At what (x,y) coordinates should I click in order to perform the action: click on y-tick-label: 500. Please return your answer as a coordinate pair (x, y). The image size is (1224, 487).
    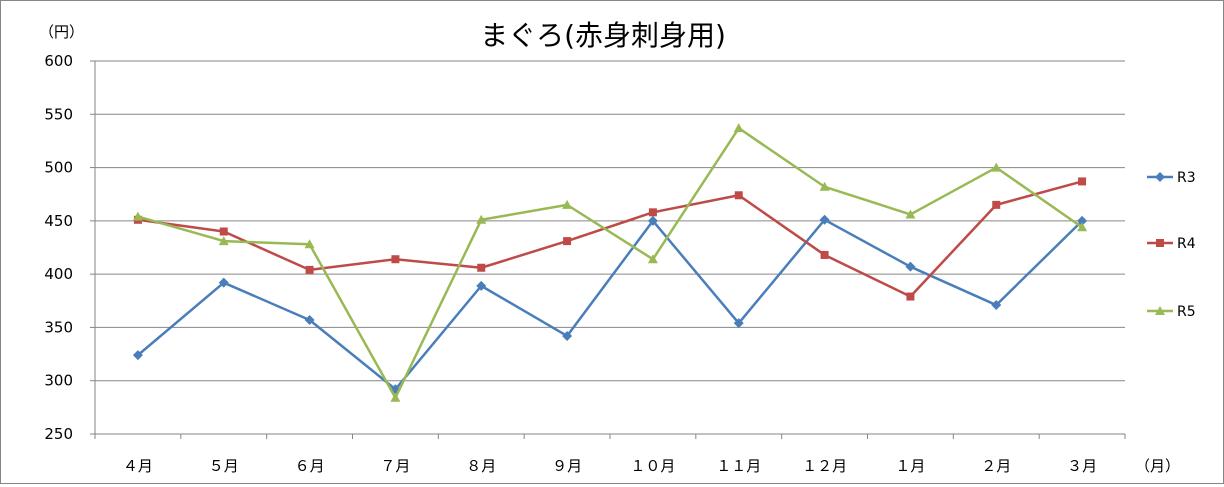
    Looking at the image, I should click on (58, 168).